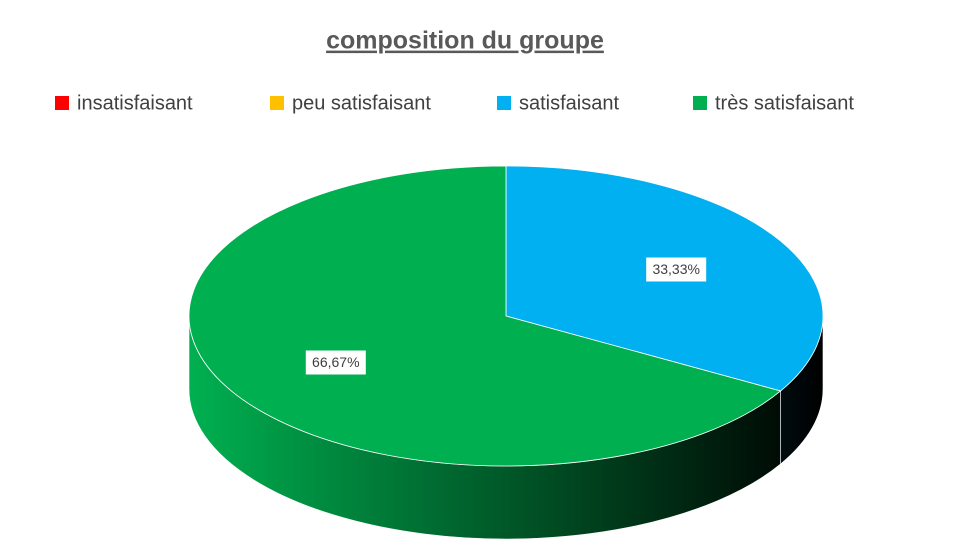  What do you see at coordinates (569, 103) in the screenshot?
I see `legend-label: satisfaisant` at bounding box center [569, 103].